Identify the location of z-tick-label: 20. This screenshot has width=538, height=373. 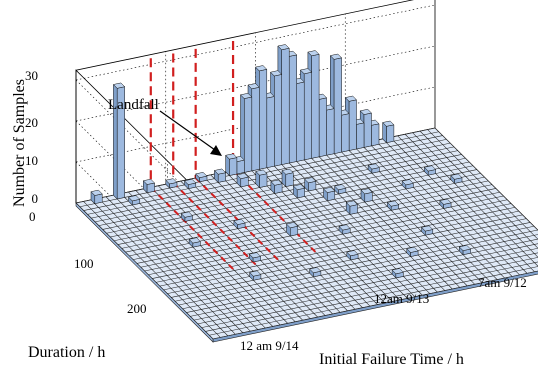
(31, 122).